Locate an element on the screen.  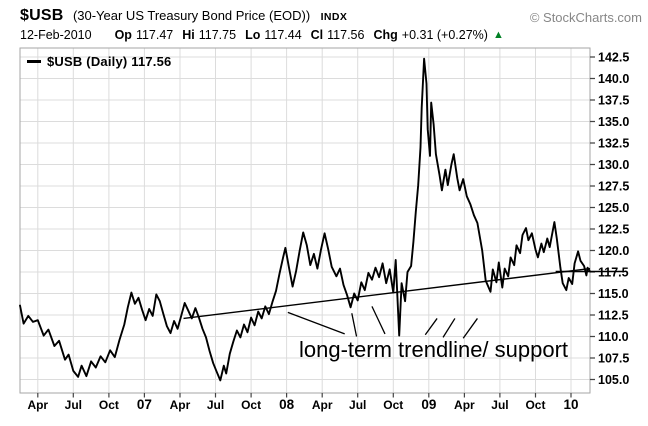
x-axis-tick-label: 09 is located at coordinates (428, 404).